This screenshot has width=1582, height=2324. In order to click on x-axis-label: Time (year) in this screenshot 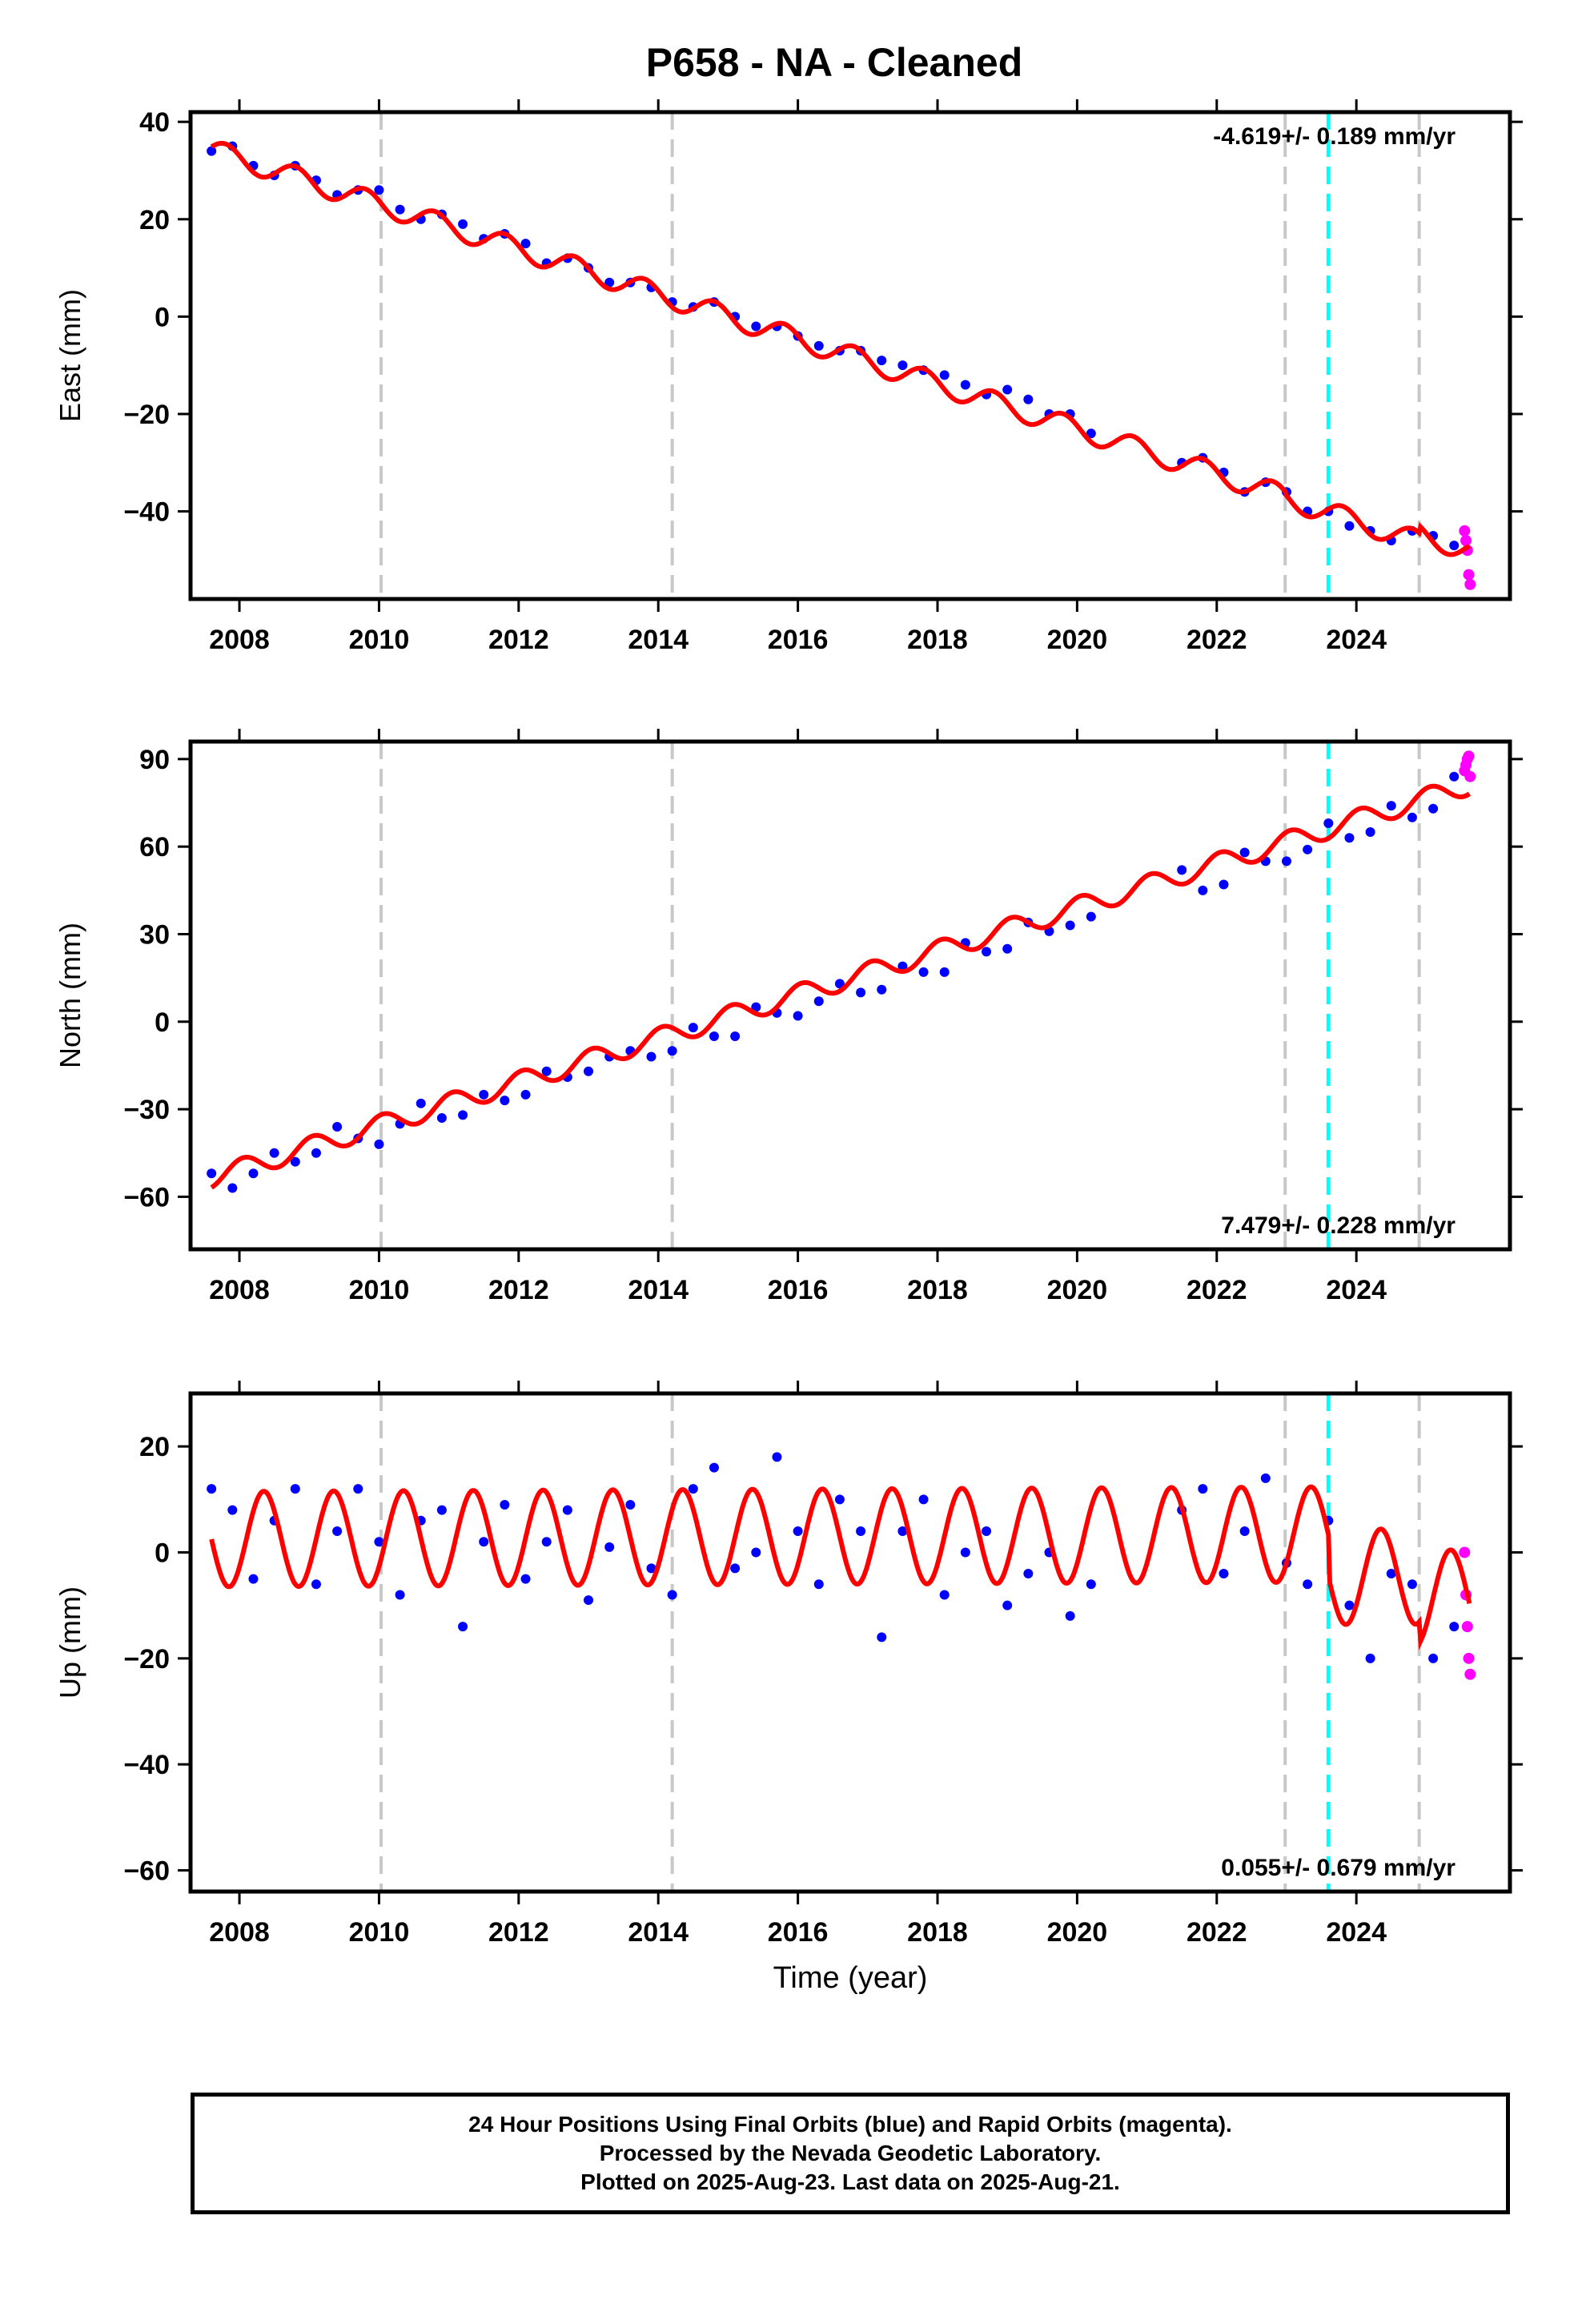, I will do `click(850, 1978)`.